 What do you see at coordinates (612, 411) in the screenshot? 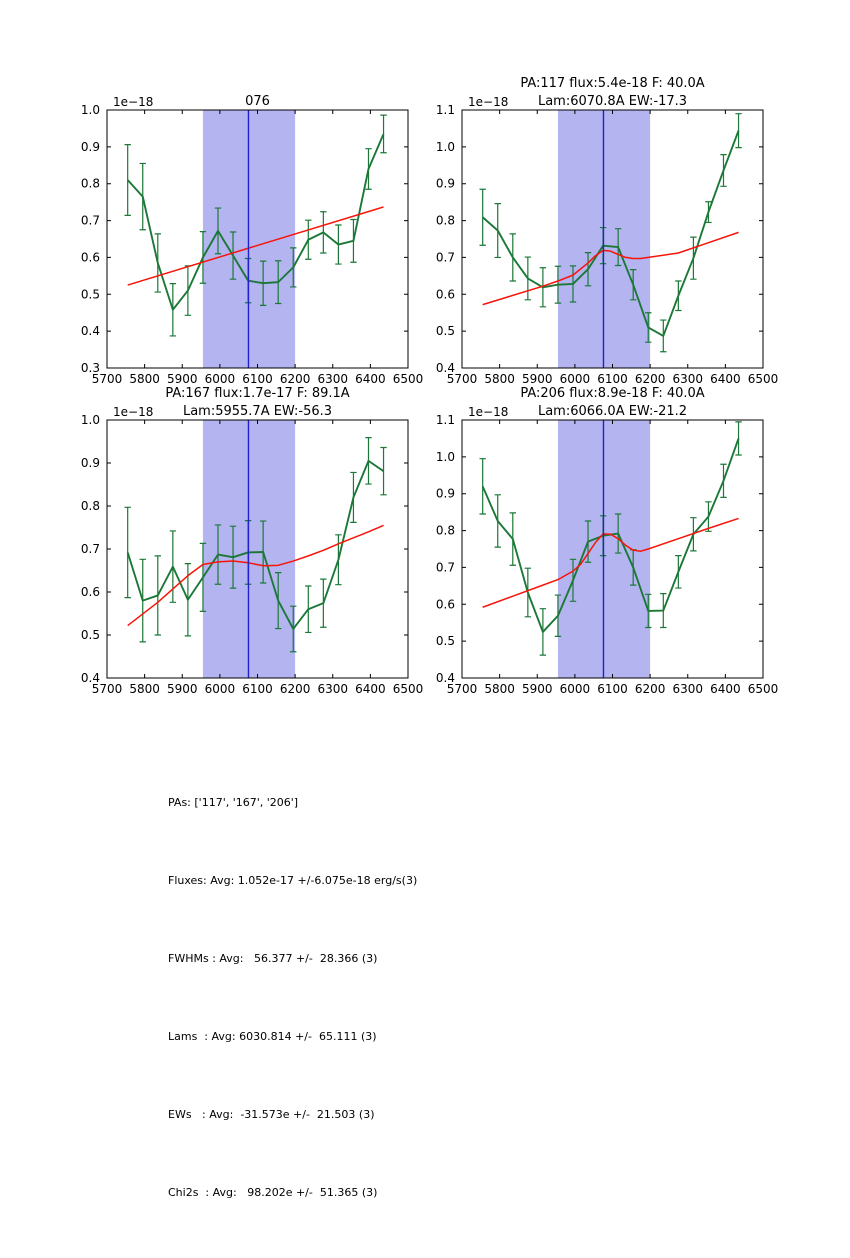
I see `plot-title: Lam:6066.0A EW:-21.2` at bounding box center [612, 411].